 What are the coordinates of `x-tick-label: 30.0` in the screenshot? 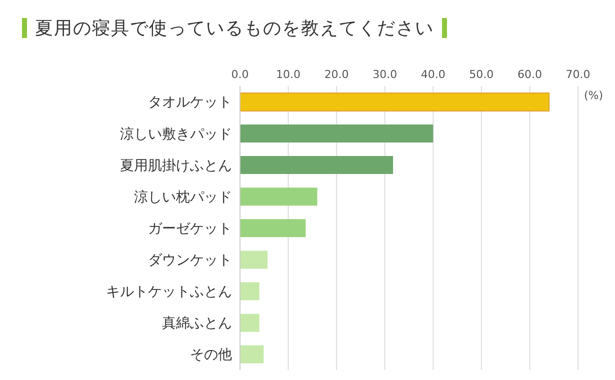 It's located at (385, 74).